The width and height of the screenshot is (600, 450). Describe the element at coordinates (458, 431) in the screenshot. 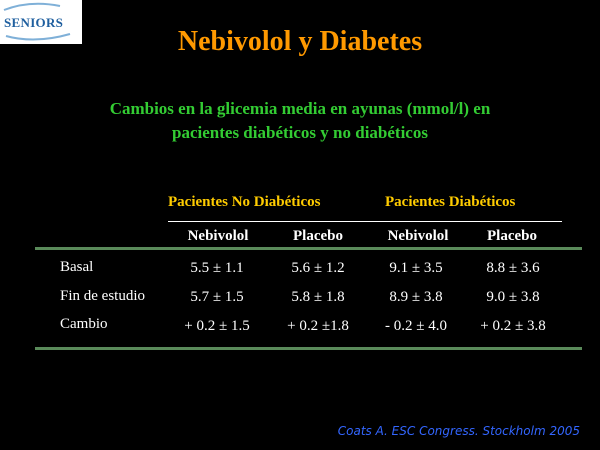

I see `citation-footer: Coats A. ESC Congress. Stockholm 2005` at that location.